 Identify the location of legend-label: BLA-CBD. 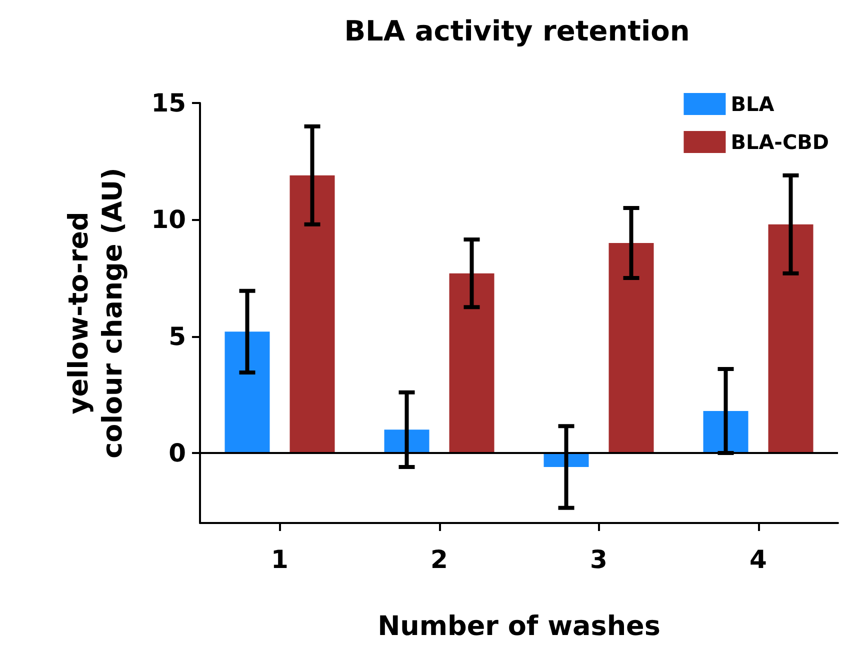
(780, 142).